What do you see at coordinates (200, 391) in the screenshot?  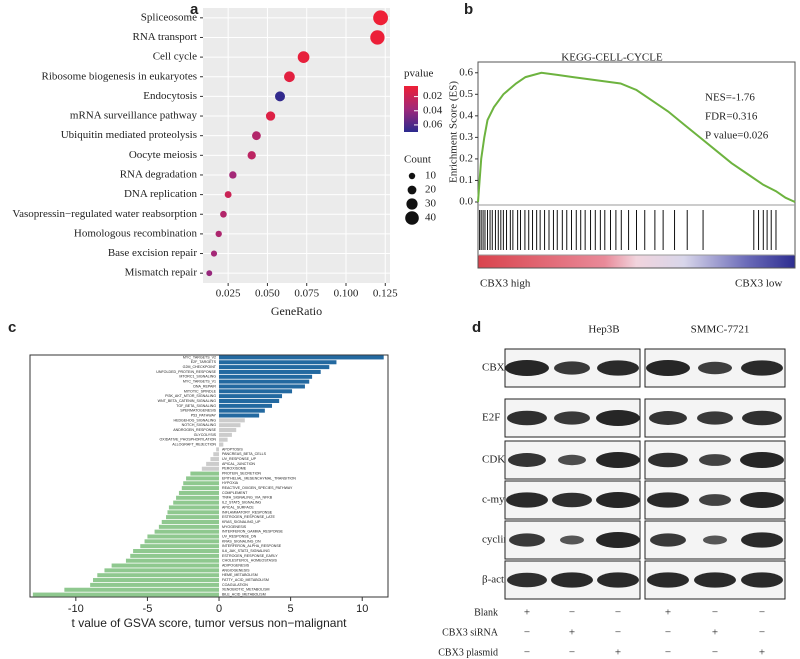 I see `bar-label: MITOTIC_SPINDLE` at bounding box center [200, 391].